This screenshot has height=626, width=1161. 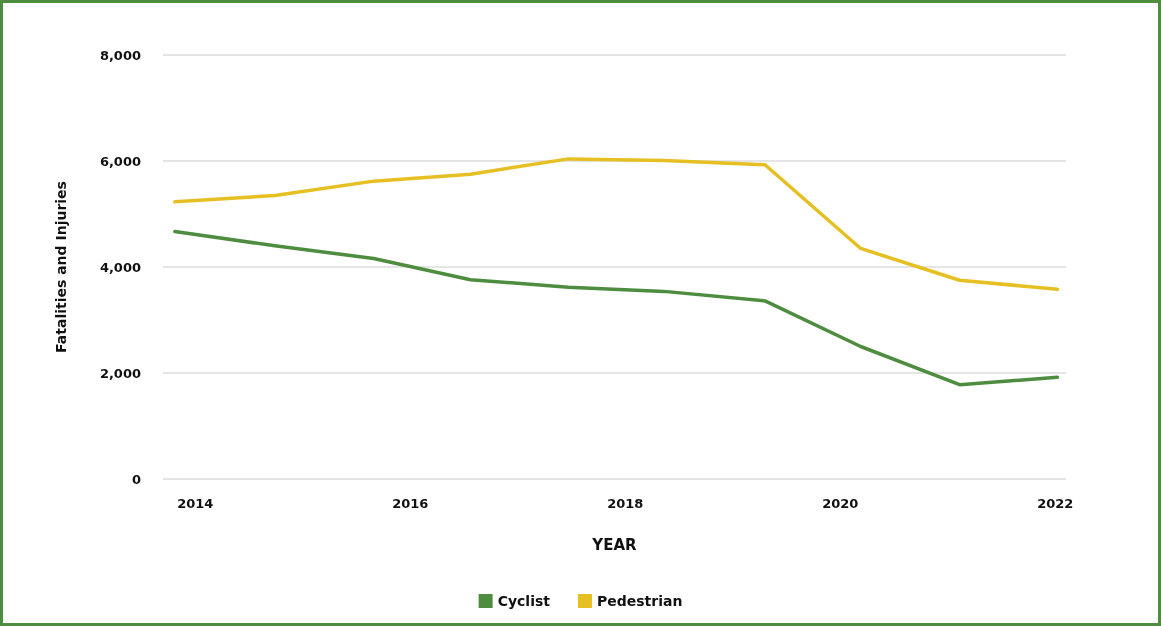 What do you see at coordinates (614, 544) in the screenshot?
I see `x-axis-title: YEAR` at bounding box center [614, 544].